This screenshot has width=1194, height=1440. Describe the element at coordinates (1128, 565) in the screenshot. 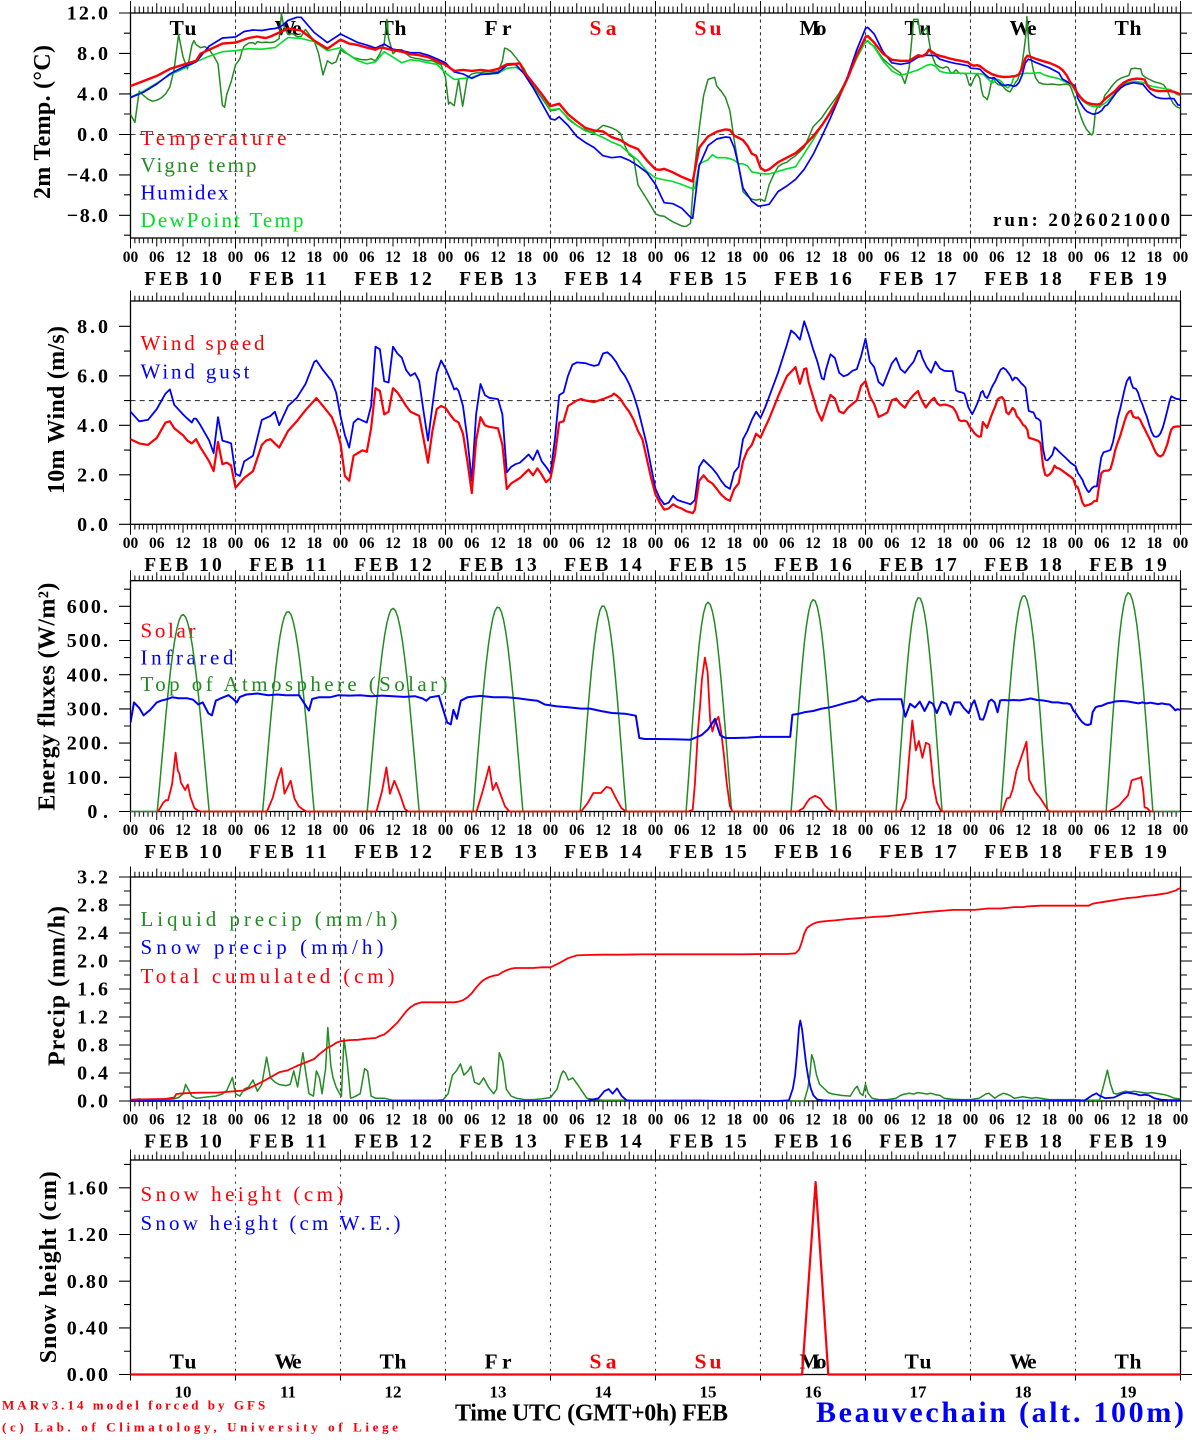

I see `svg-text: FEB 19` at that location.